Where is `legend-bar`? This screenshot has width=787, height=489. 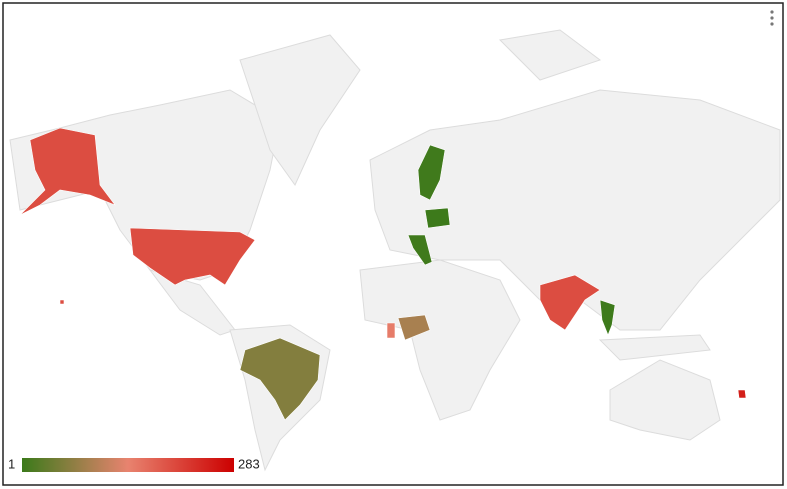
legend-bar is located at coordinates (128, 465).